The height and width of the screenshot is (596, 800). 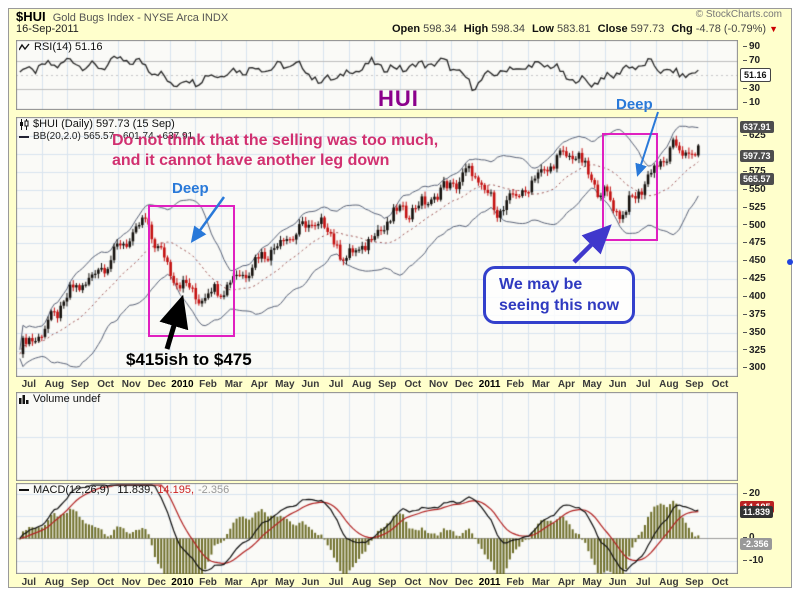 I want to click on macd-value: 11.839,, so click(x=135, y=490).